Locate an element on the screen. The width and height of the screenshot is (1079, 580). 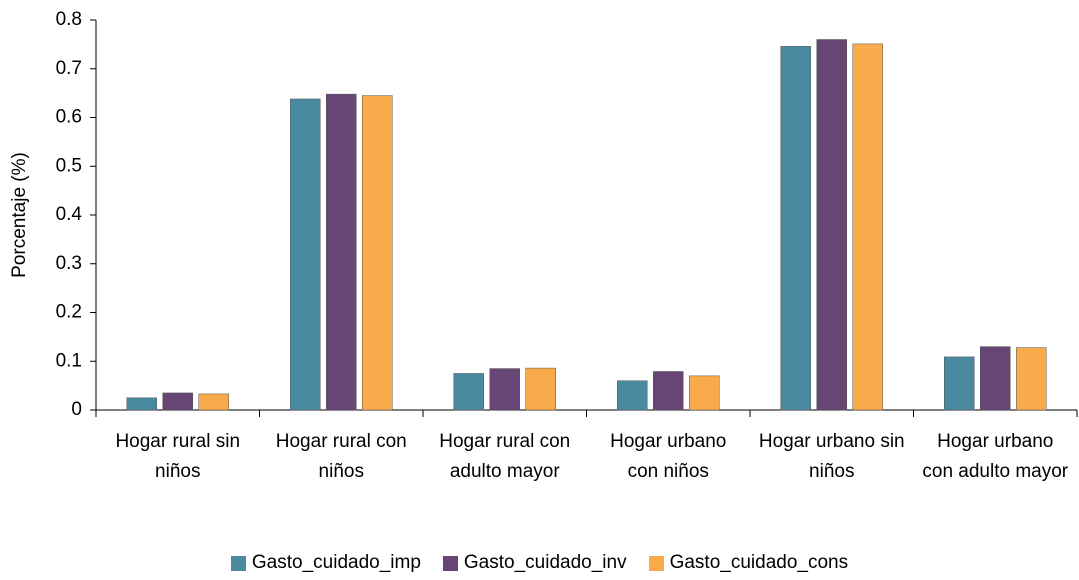
x-tick-label: Hogar rural sin niños is located at coordinates (178, 456).